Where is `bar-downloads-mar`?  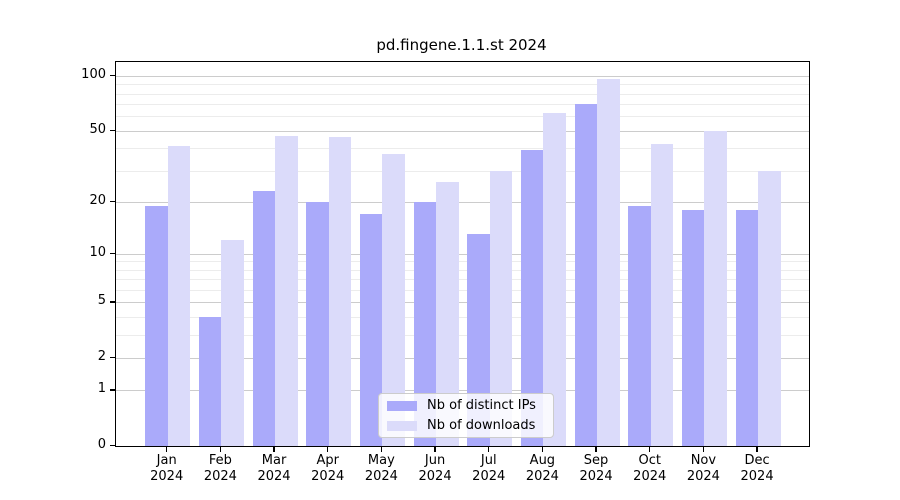
bar-downloads-mar is located at coordinates (286, 290).